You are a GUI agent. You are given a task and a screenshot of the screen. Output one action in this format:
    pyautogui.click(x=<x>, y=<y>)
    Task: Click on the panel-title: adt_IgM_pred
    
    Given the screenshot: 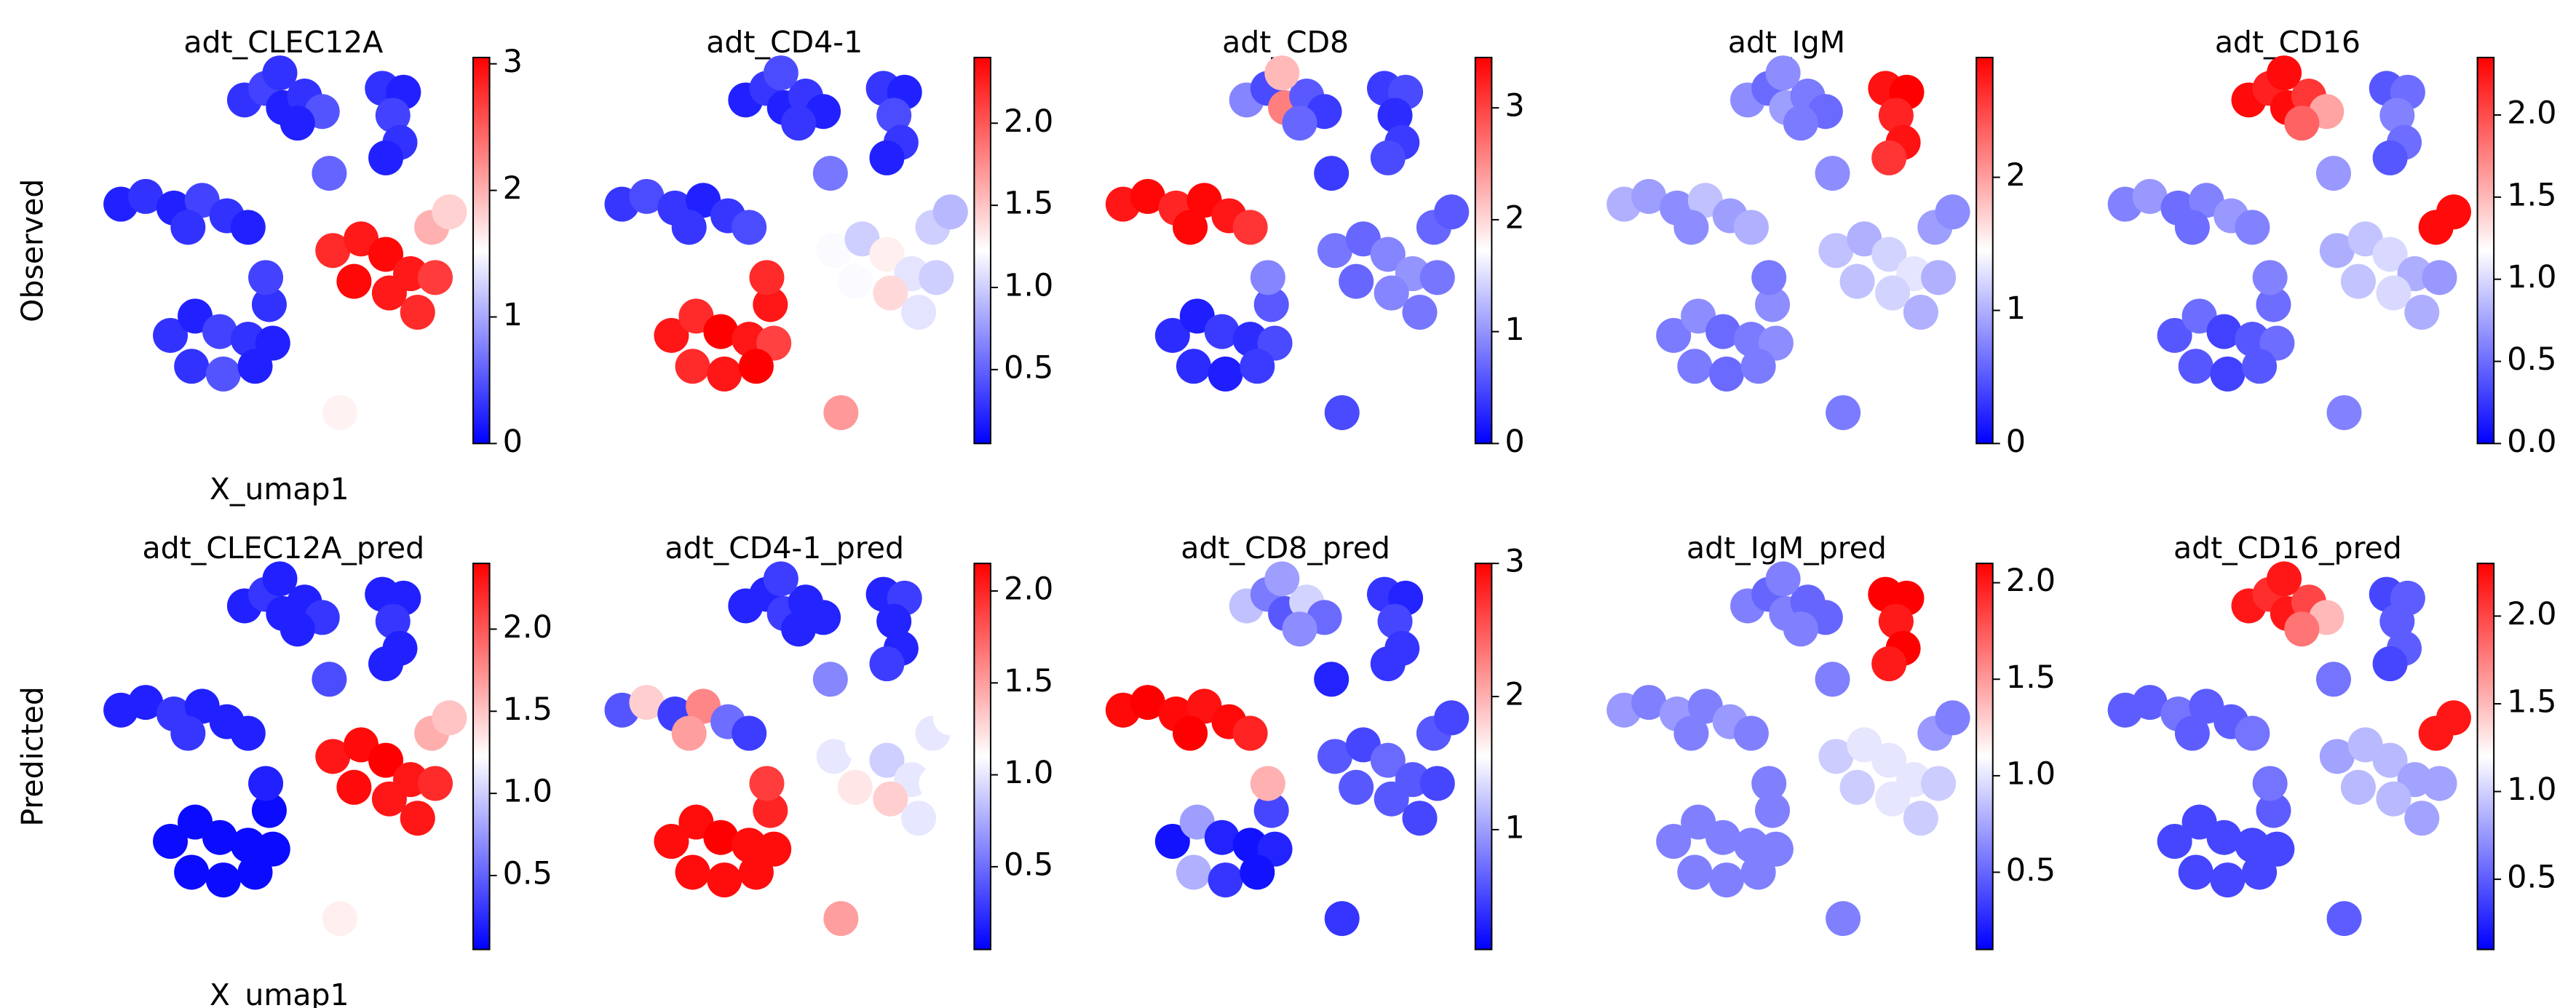 What is the action you would take?
    pyautogui.click(x=1787, y=548)
    